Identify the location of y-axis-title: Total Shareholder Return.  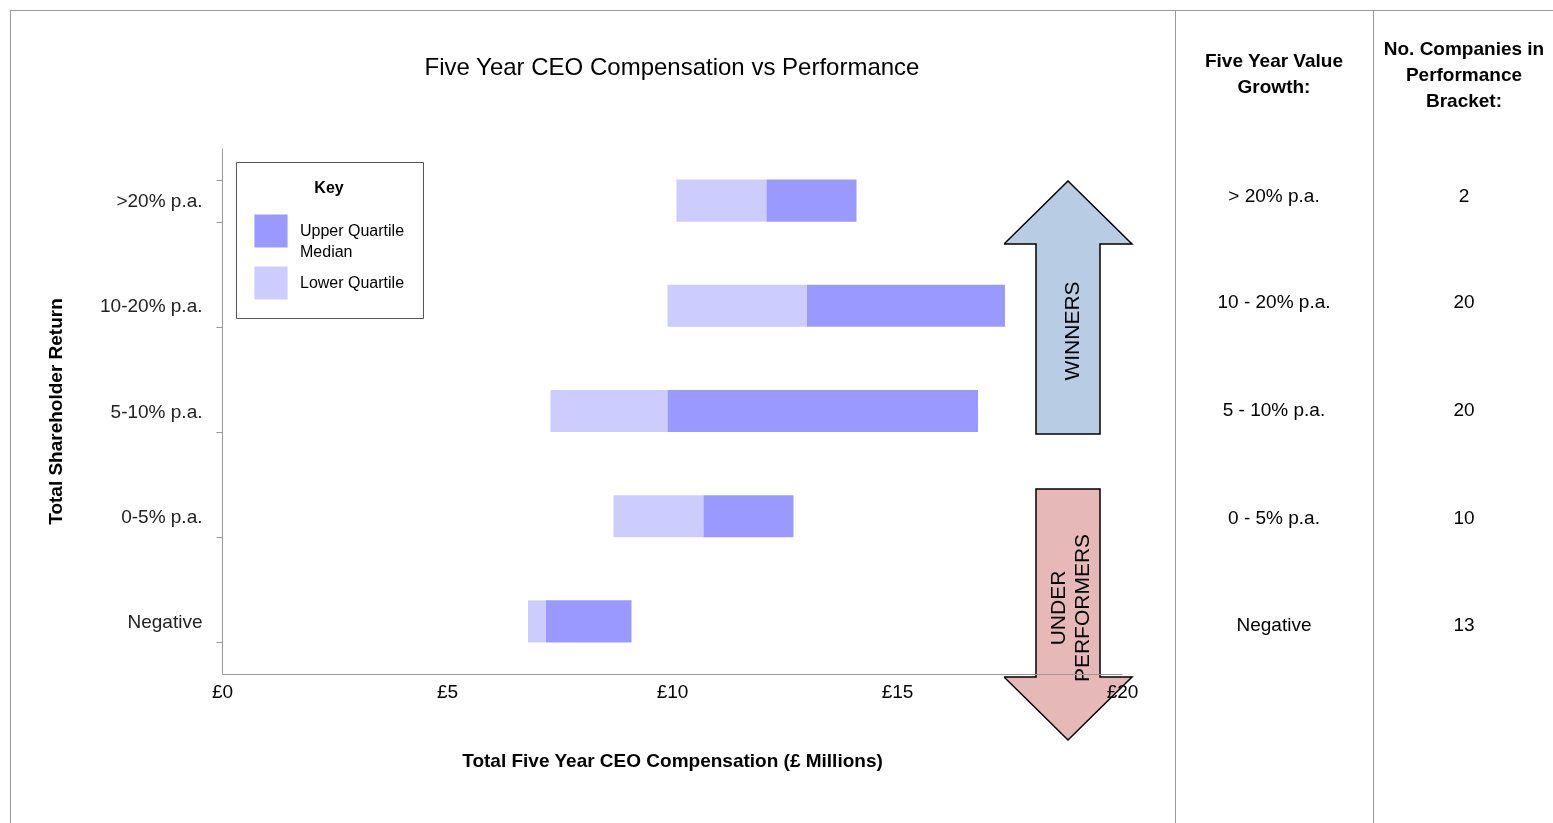
(56, 411).